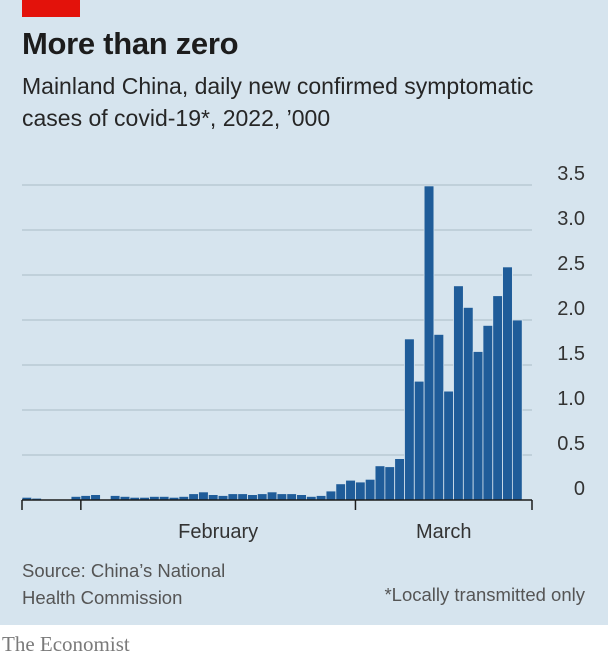 The height and width of the screenshot is (662, 608). Describe the element at coordinates (66, 644) in the screenshot. I see `brand-name: The Economist` at that location.